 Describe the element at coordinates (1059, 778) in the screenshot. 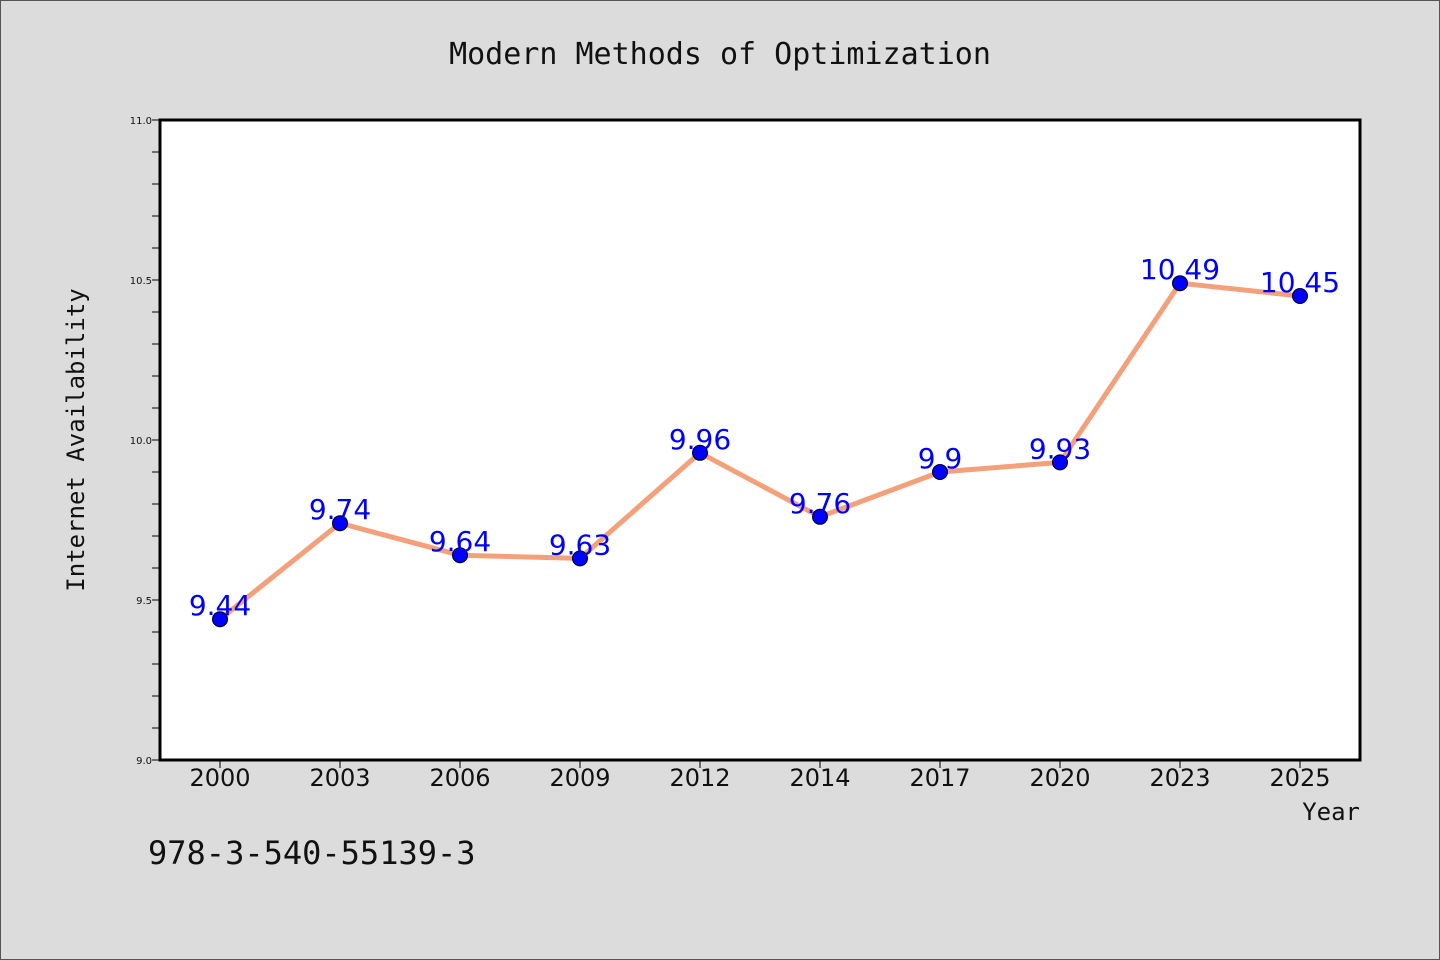

I see `x-tick-label: 2020` at that location.